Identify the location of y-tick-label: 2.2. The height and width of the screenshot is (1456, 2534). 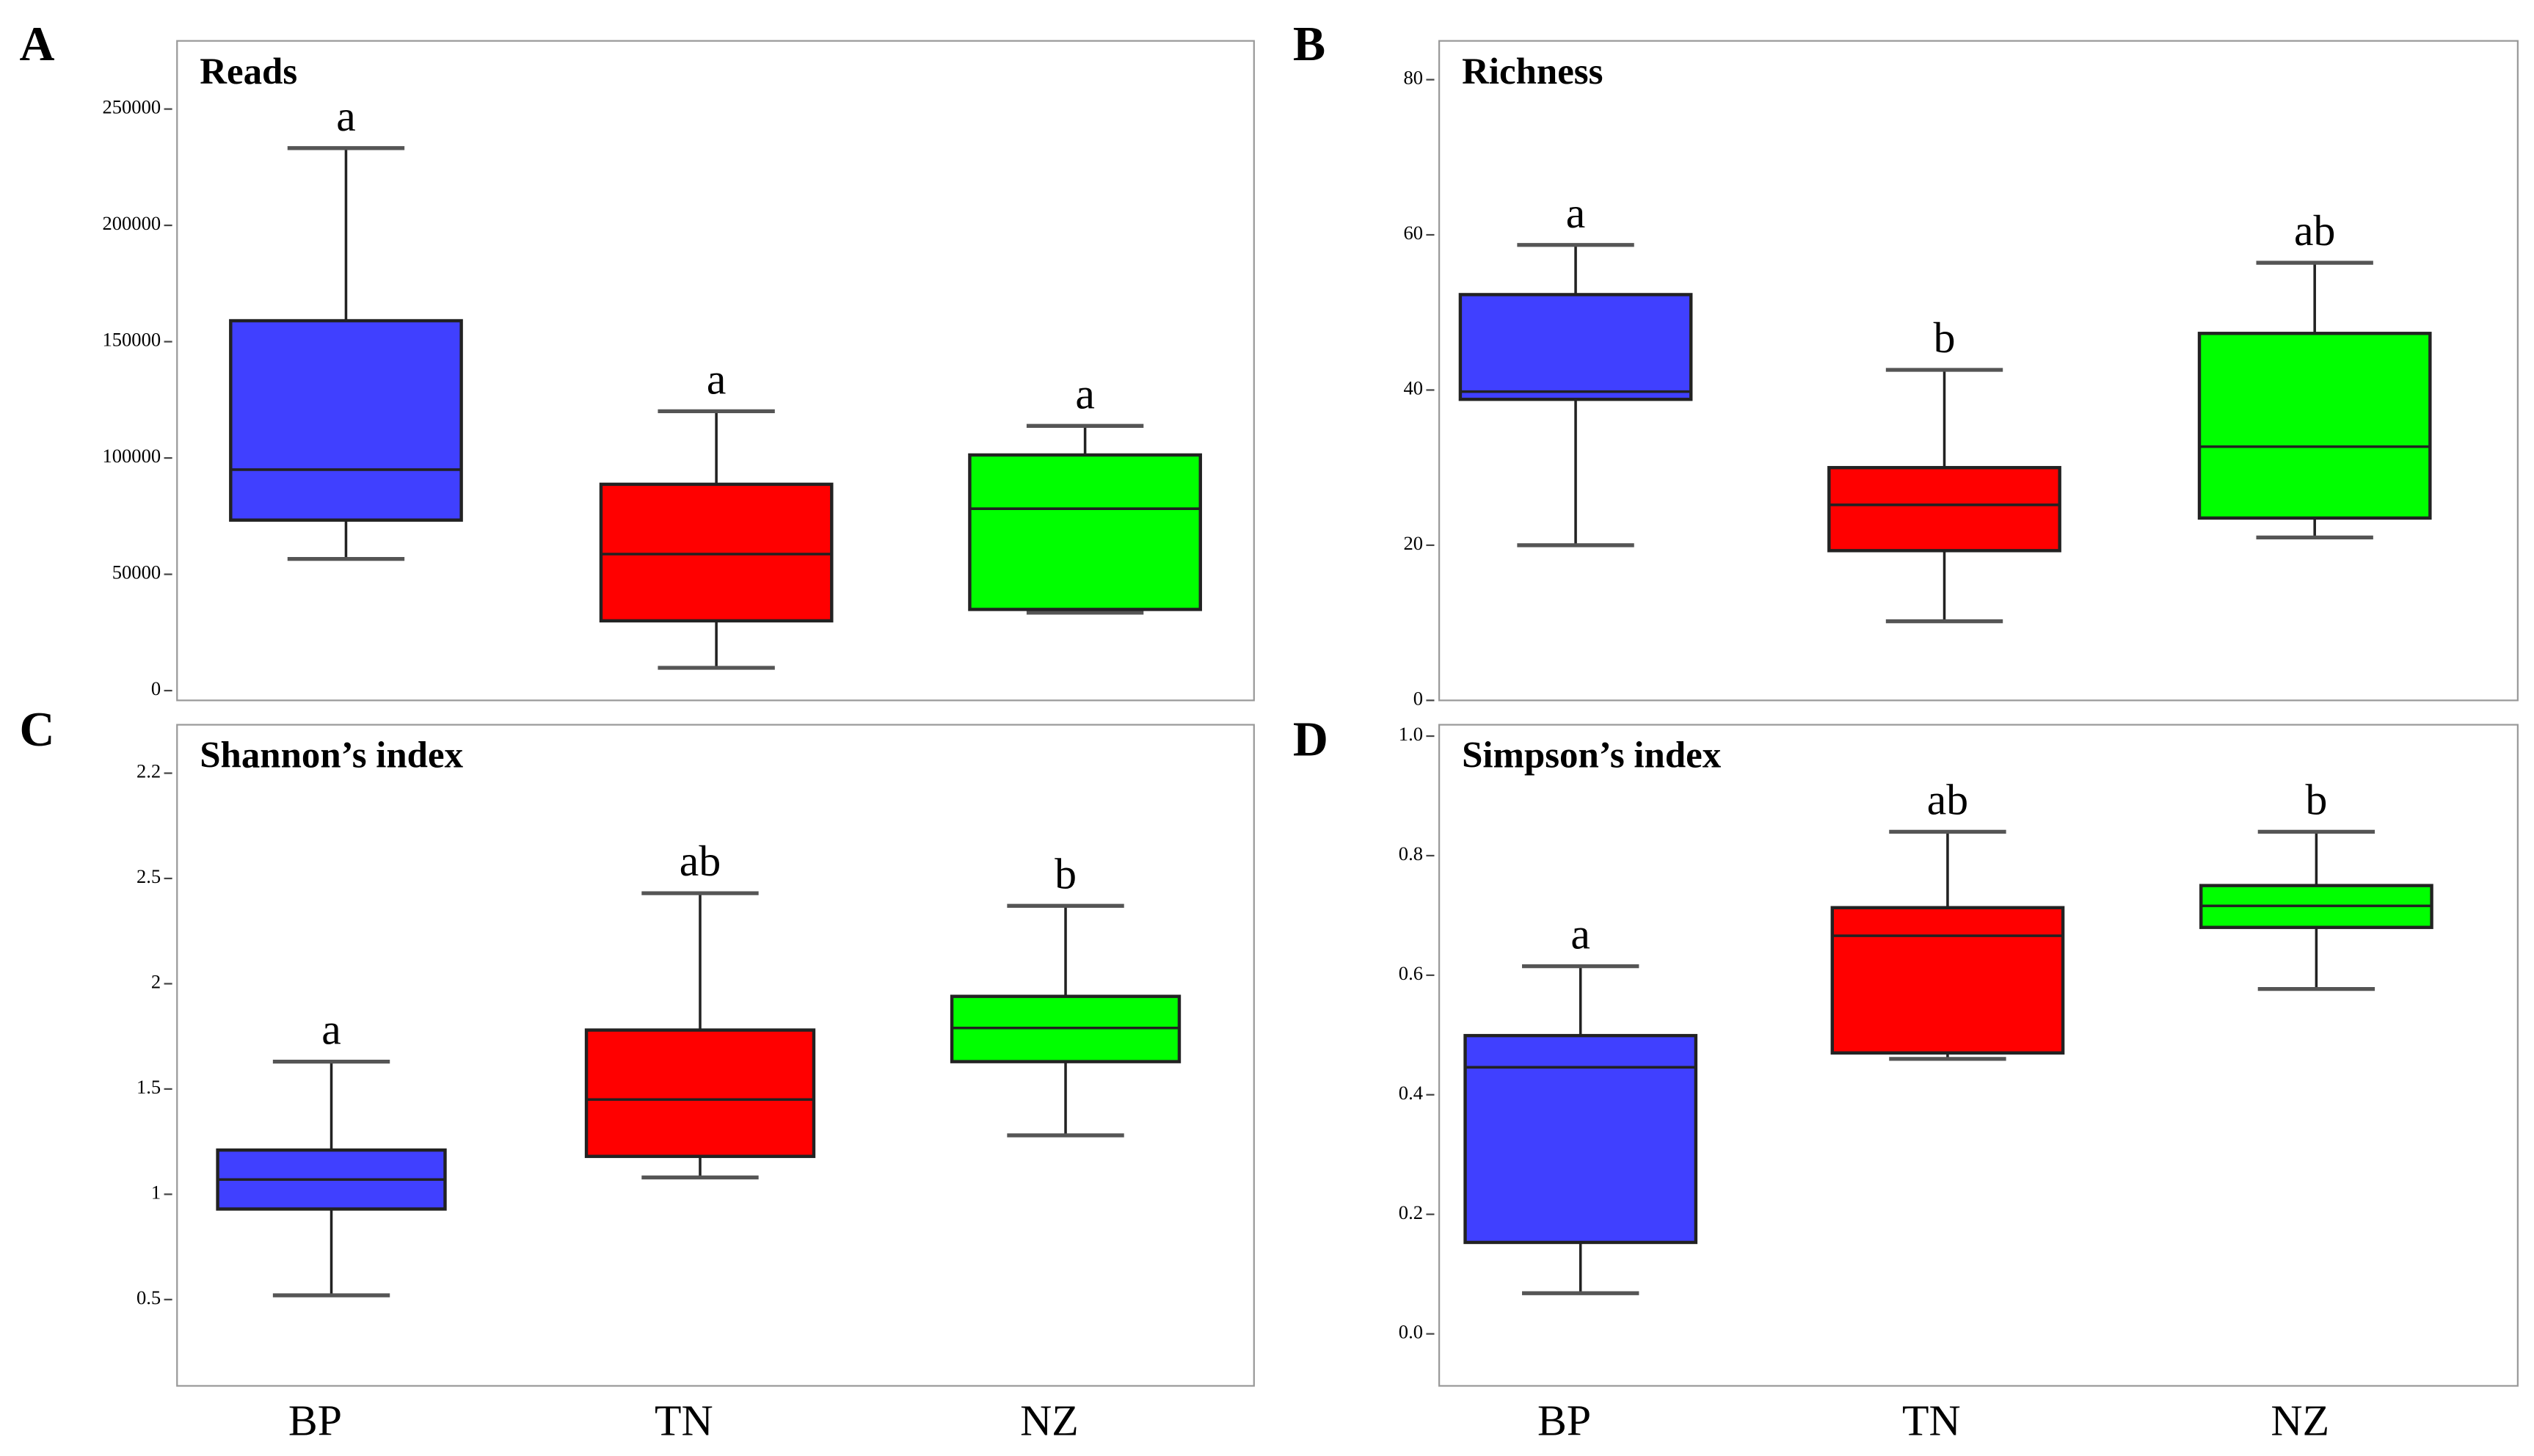
(148, 771).